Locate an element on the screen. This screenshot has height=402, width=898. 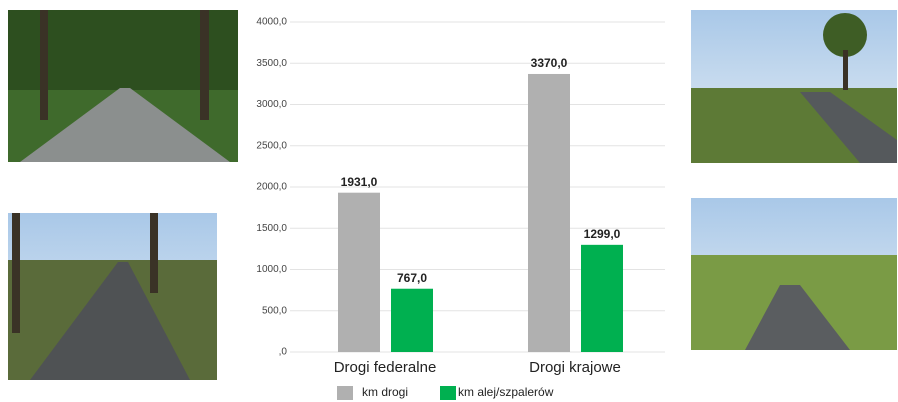
y-tick-label: 4000,0 is located at coordinates (271, 22).